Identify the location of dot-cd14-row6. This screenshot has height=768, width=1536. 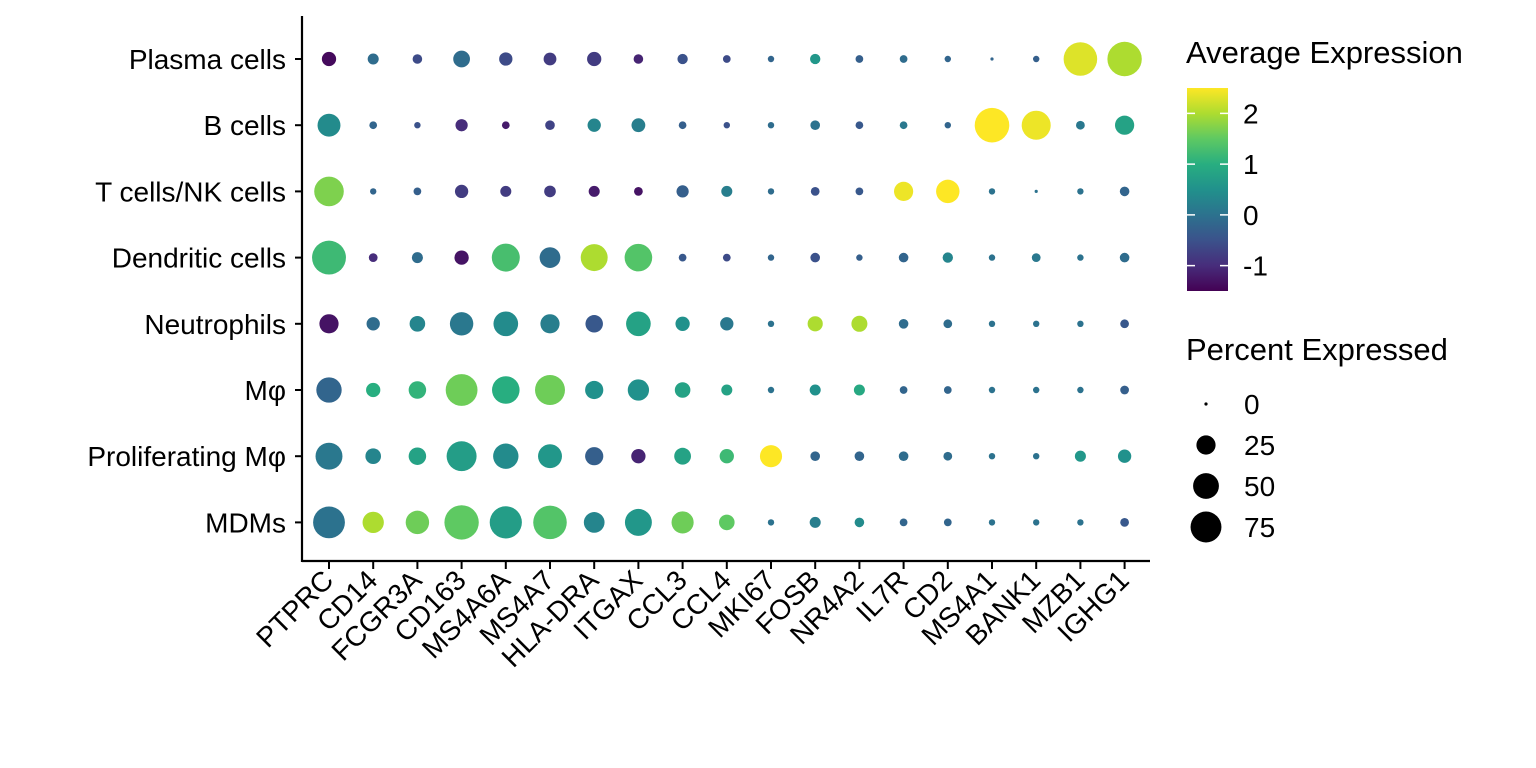
(373, 456).